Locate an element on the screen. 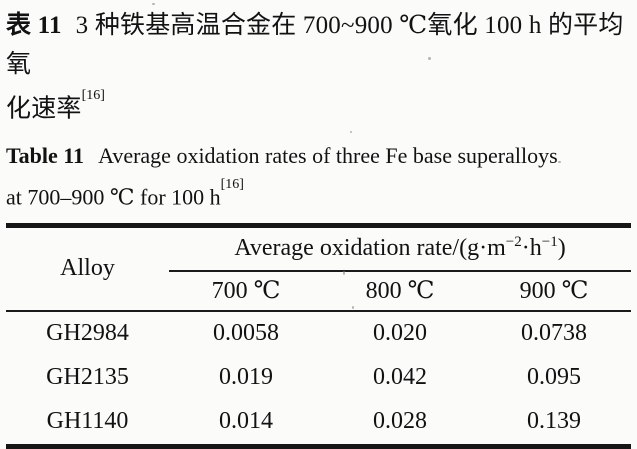 The width and height of the screenshot is (637, 449). table-row: GH2984 0.0058 0.020 0.0738 is located at coordinates (318, 333).